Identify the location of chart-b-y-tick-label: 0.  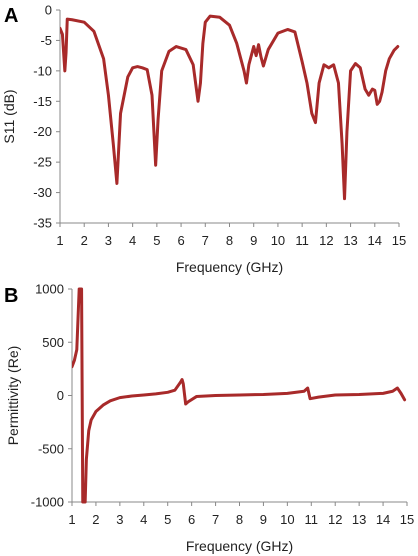
(60, 395).